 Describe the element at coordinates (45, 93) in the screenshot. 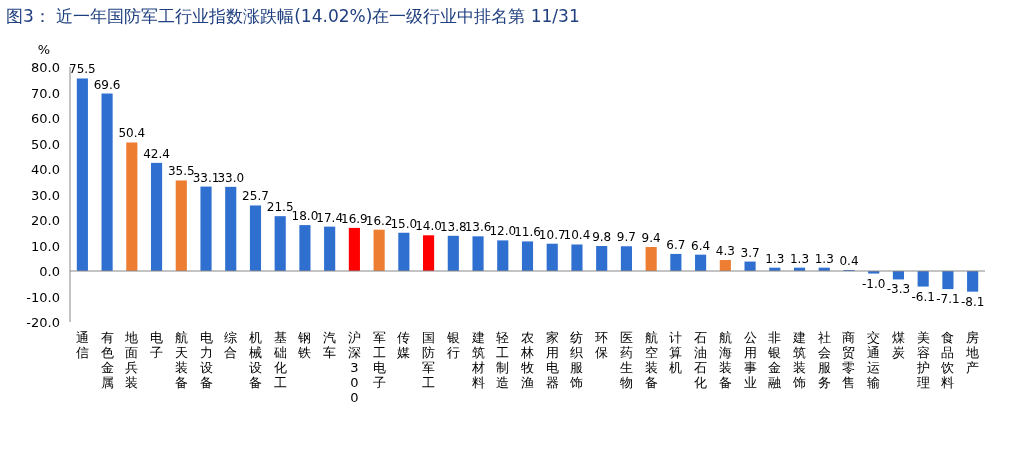

I see `y-tick-label: 70.0` at that location.